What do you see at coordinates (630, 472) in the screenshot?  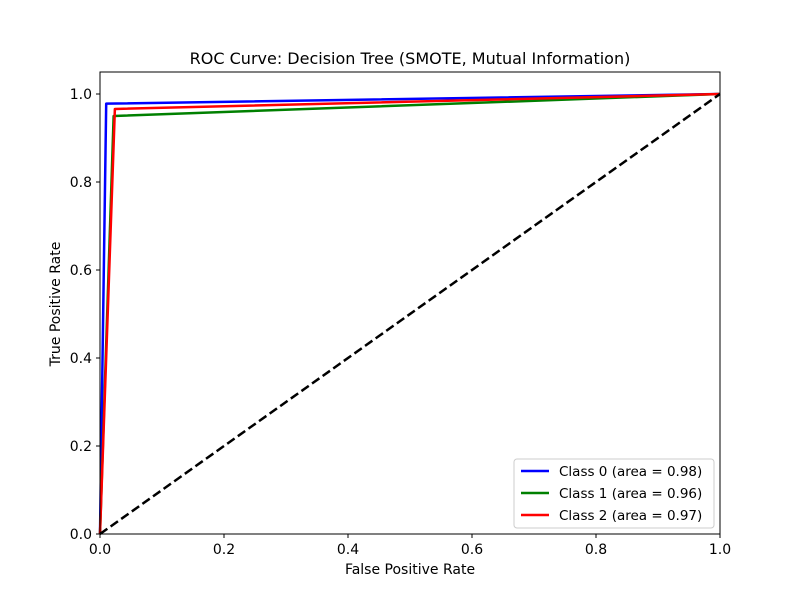 I see `legend-label-class-0: Class 0 (area = 0.98)` at bounding box center [630, 472].